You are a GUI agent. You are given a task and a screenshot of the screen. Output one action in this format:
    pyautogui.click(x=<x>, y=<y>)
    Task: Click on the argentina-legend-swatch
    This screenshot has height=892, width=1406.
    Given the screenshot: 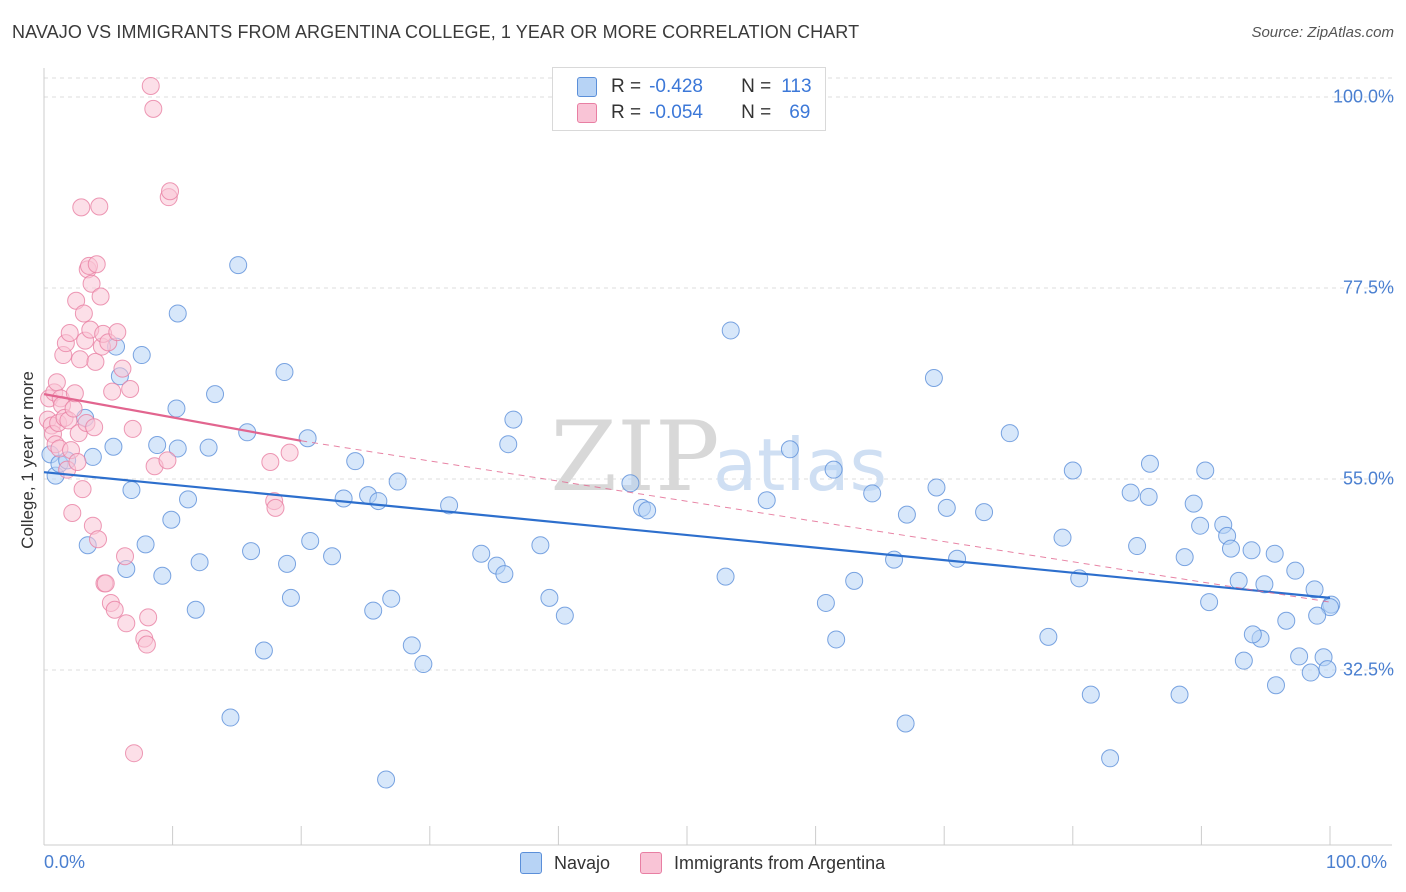 What is the action you would take?
    pyautogui.click(x=651, y=863)
    